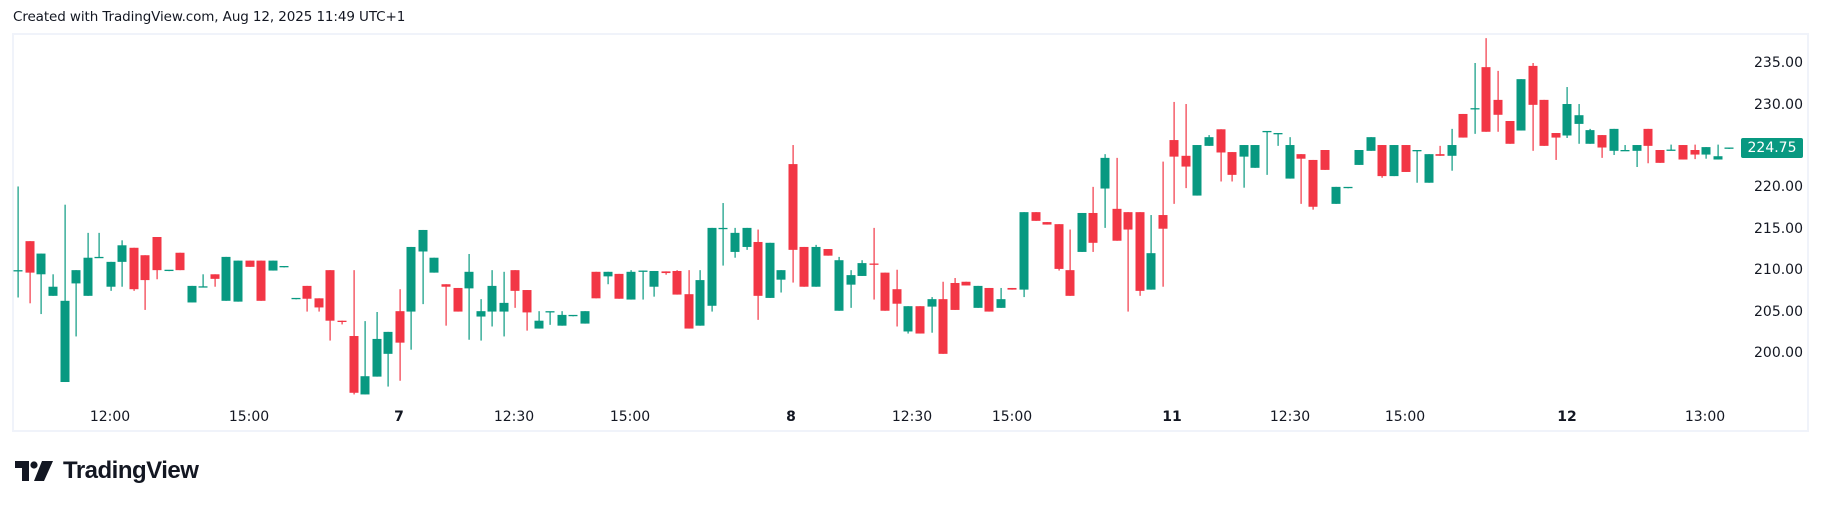 Image resolution: width=1826 pixels, height=509 pixels. What do you see at coordinates (34, 471) in the screenshot?
I see `tradingview-logo-icon` at bounding box center [34, 471].